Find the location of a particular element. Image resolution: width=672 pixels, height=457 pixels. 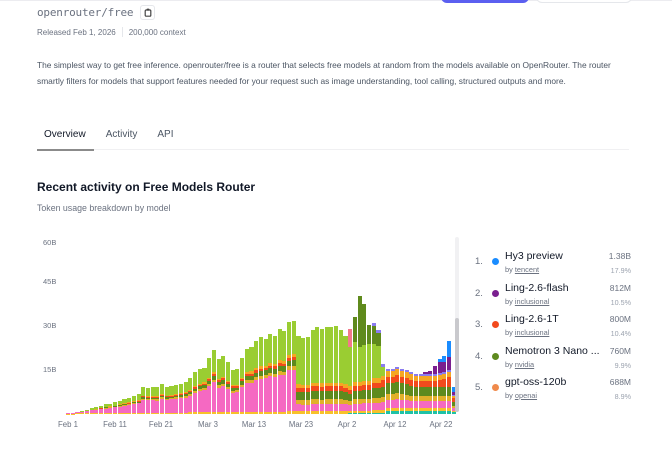

legend-model-name: Hy3 preview is located at coordinates (534, 256).